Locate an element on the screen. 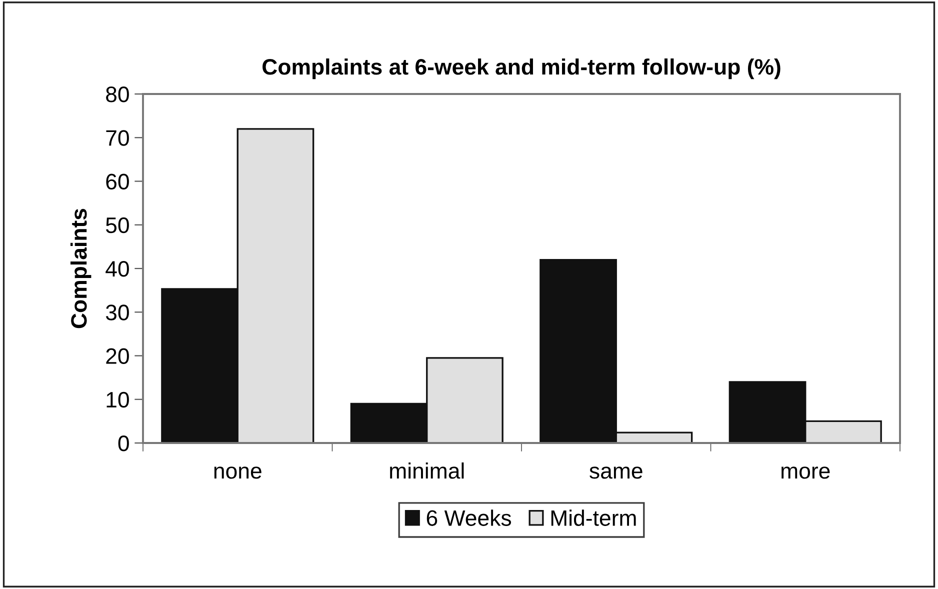 This screenshot has width=938, height=589. y-tick-label: 30 is located at coordinates (117, 312).